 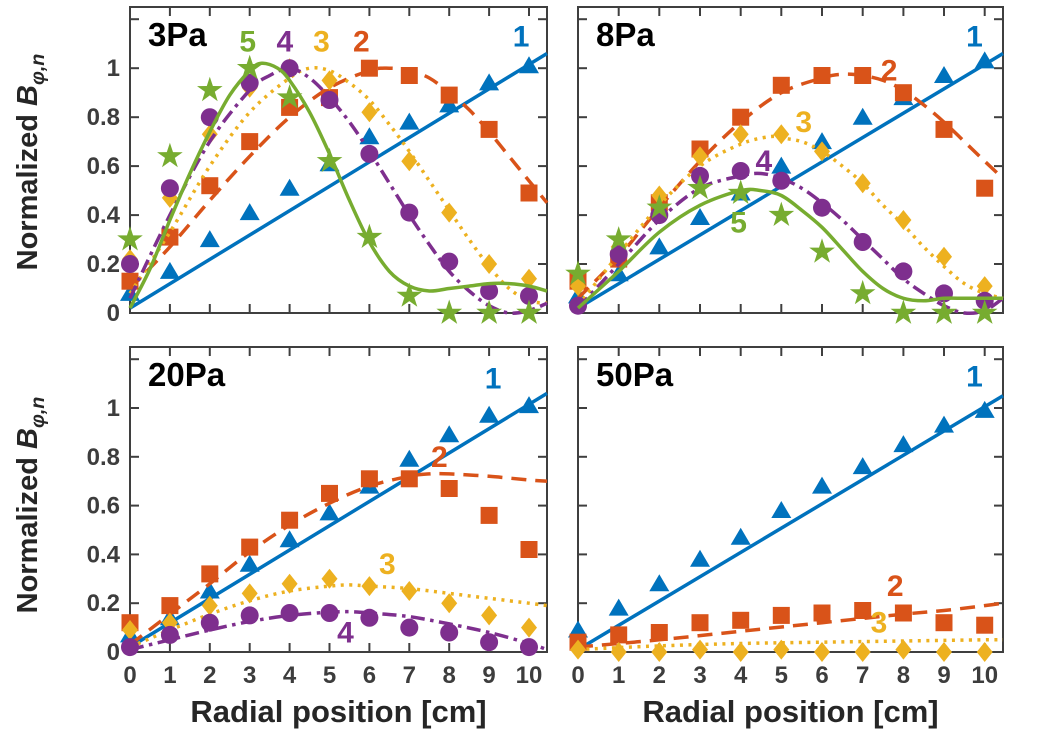 I want to click on series-5: 5, so click(x=784, y=249).